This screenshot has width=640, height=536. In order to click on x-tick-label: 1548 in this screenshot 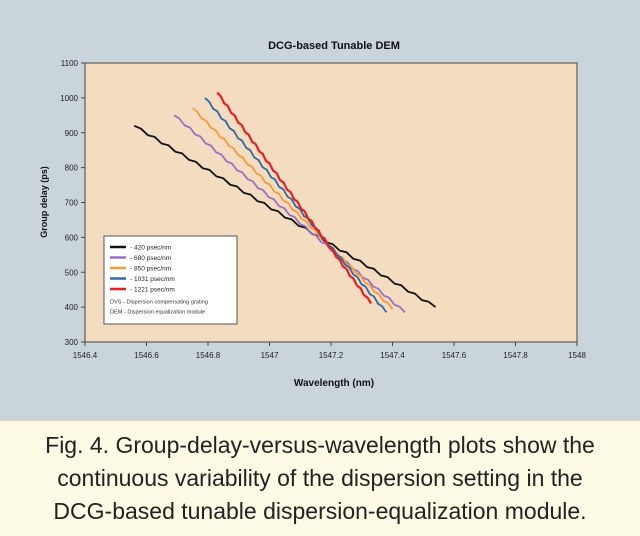, I will do `click(577, 355)`.